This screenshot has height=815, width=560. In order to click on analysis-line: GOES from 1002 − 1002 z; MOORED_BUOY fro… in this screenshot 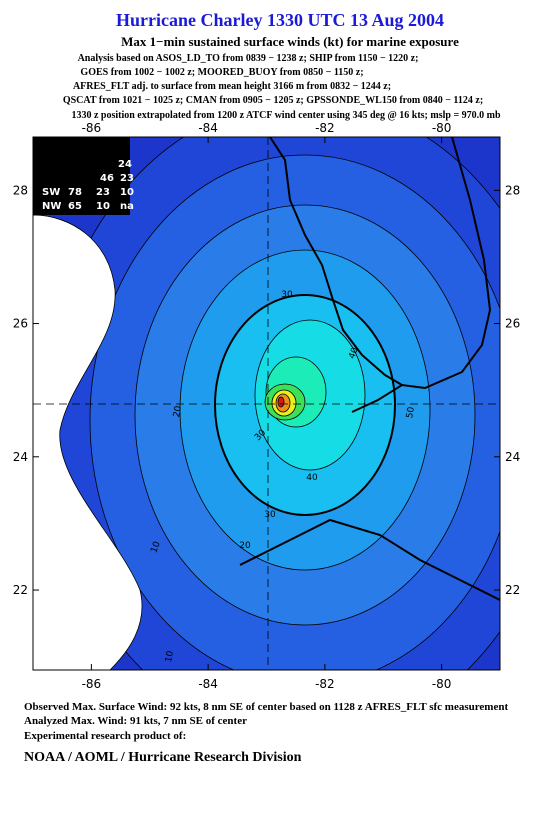, I will do `click(221, 72)`.